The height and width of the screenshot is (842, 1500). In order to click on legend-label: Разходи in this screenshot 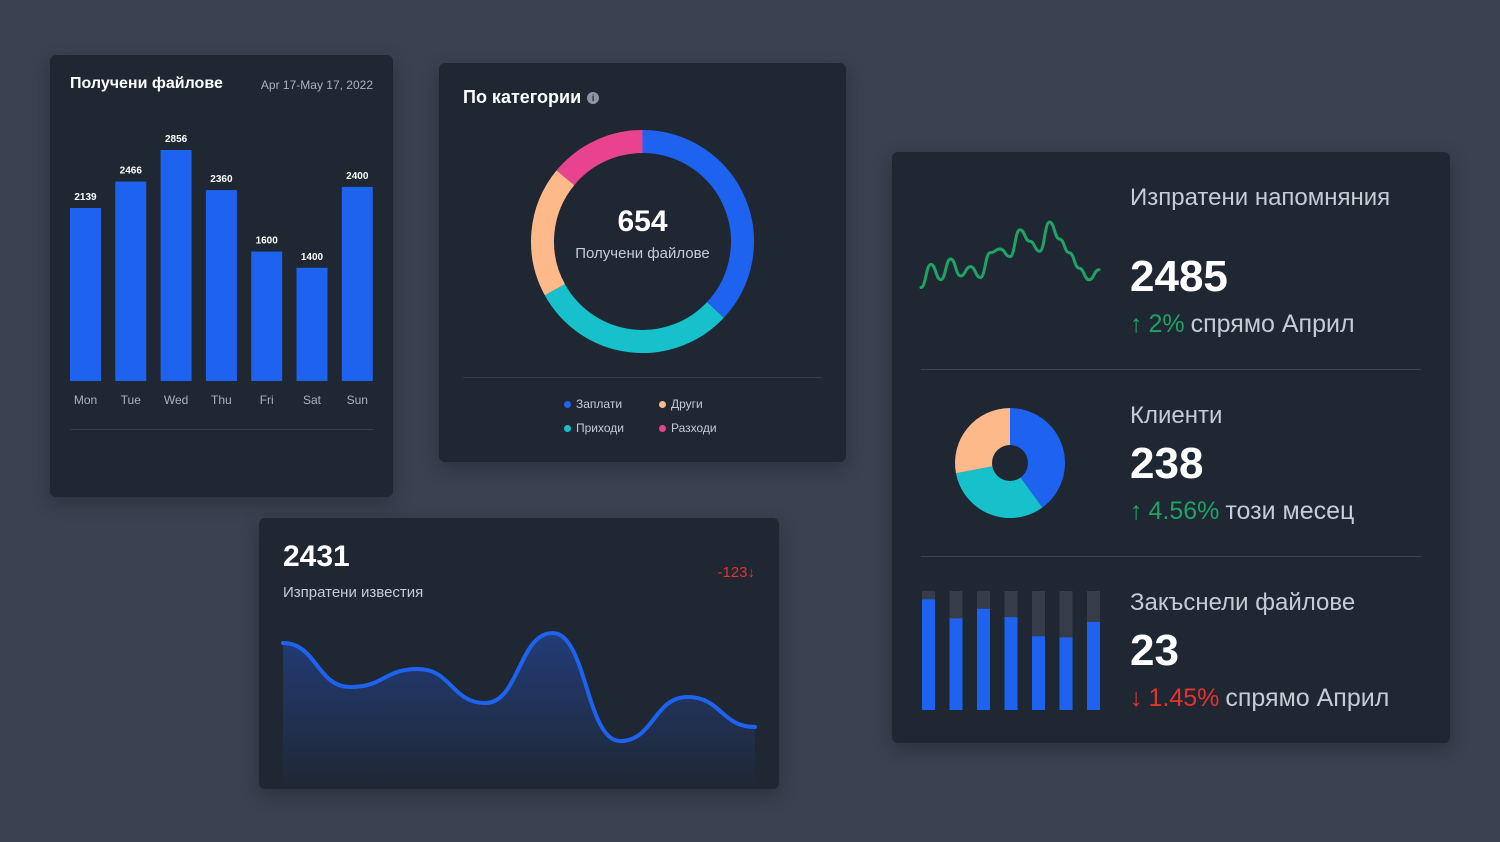, I will do `click(694, 428)`.